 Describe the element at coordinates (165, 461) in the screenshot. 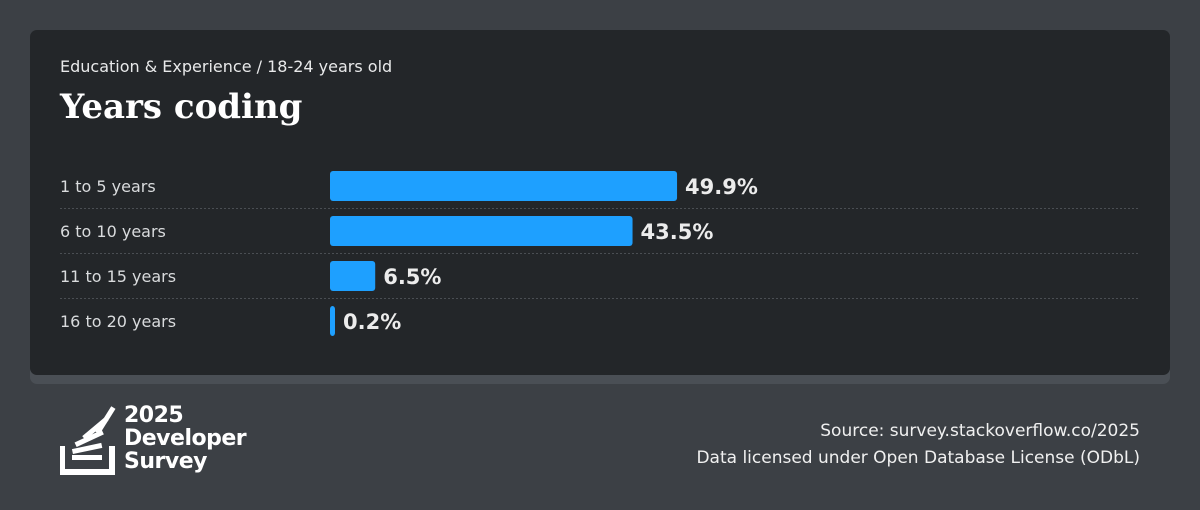

I see `logo-survey: Survey` at that location.